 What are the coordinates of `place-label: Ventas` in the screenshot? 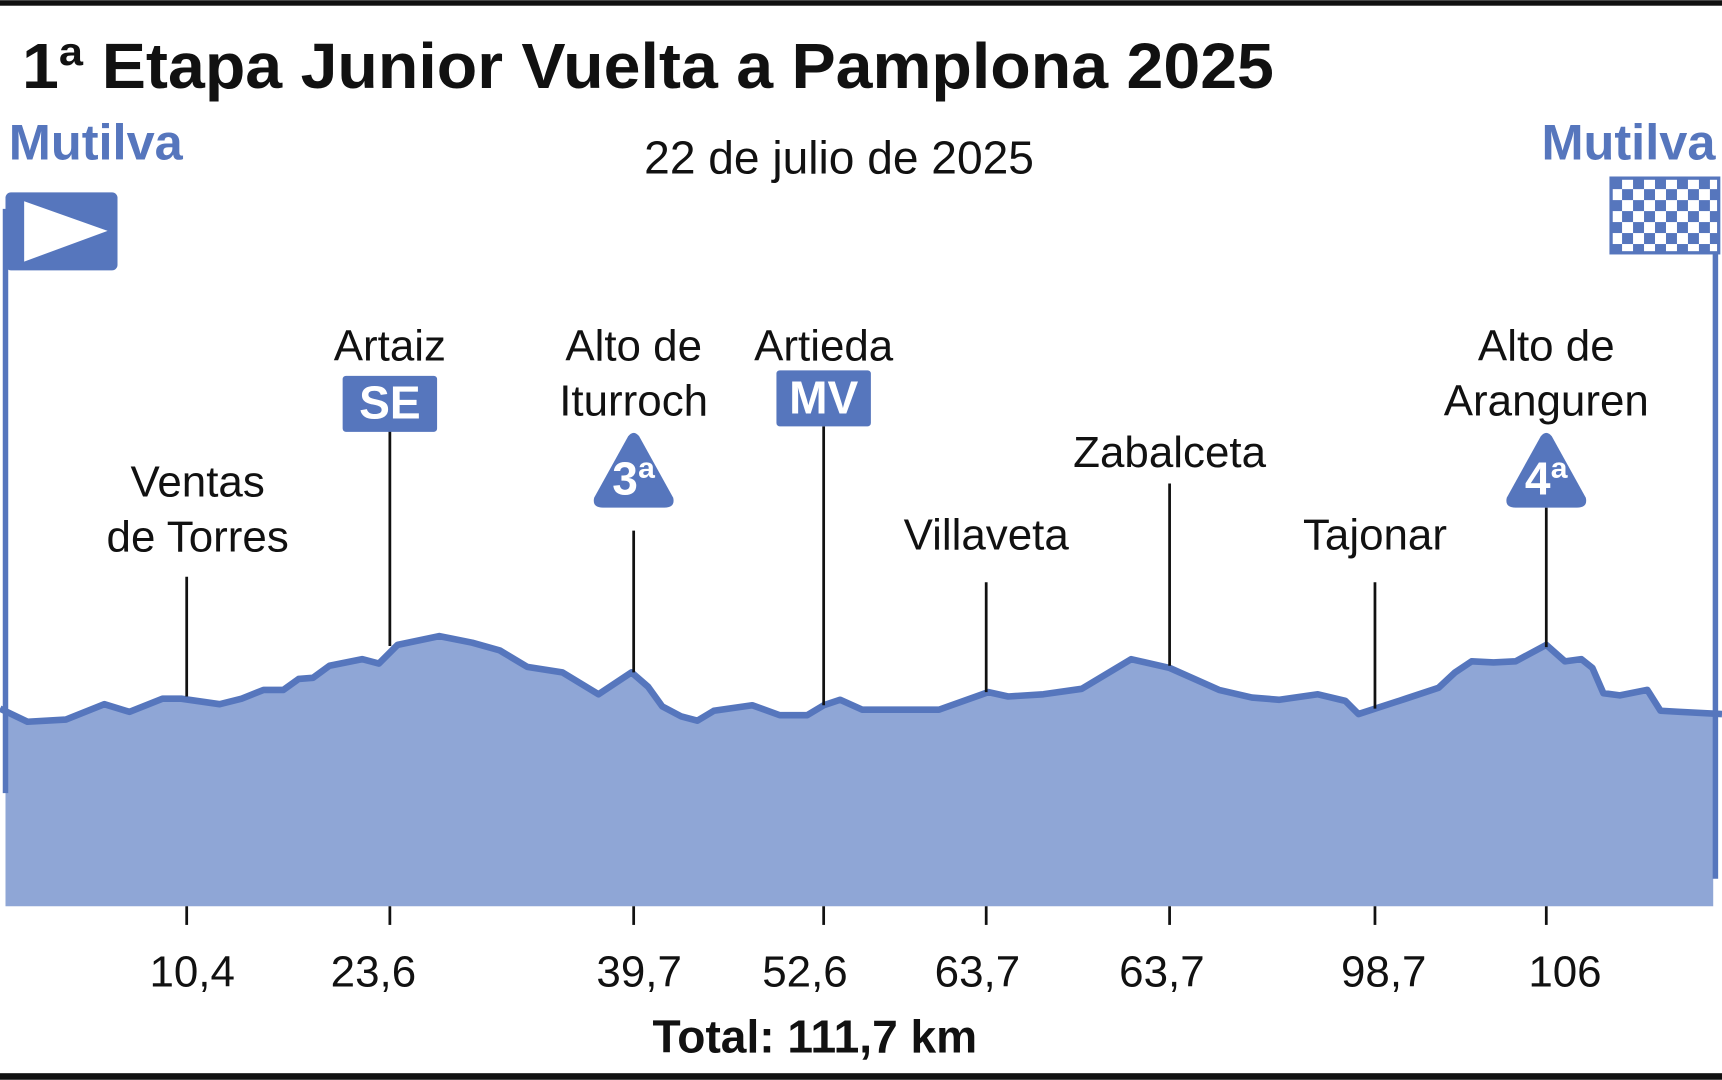 It's located at (198, 482).